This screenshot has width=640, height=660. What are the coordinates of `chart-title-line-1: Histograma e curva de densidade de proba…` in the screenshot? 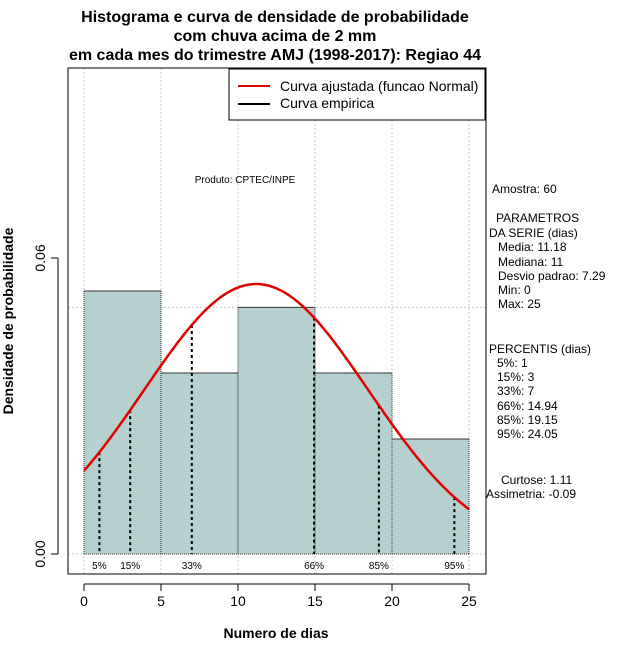 It's located at (275, 17).